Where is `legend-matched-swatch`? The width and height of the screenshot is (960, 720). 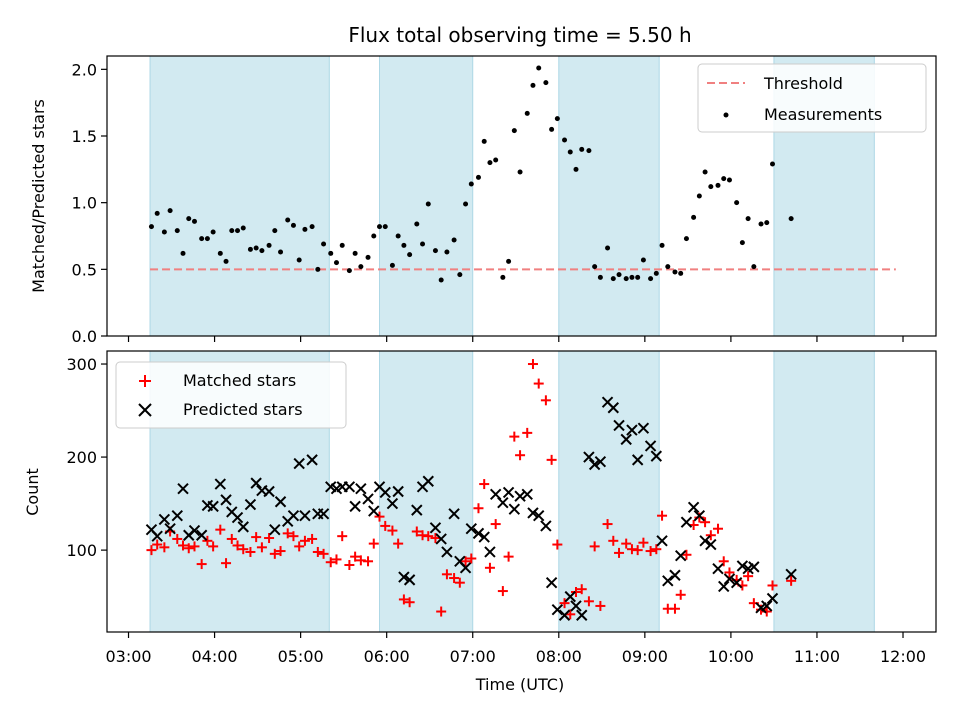 legend-matched-swatch is located at coordinates (145, 381).